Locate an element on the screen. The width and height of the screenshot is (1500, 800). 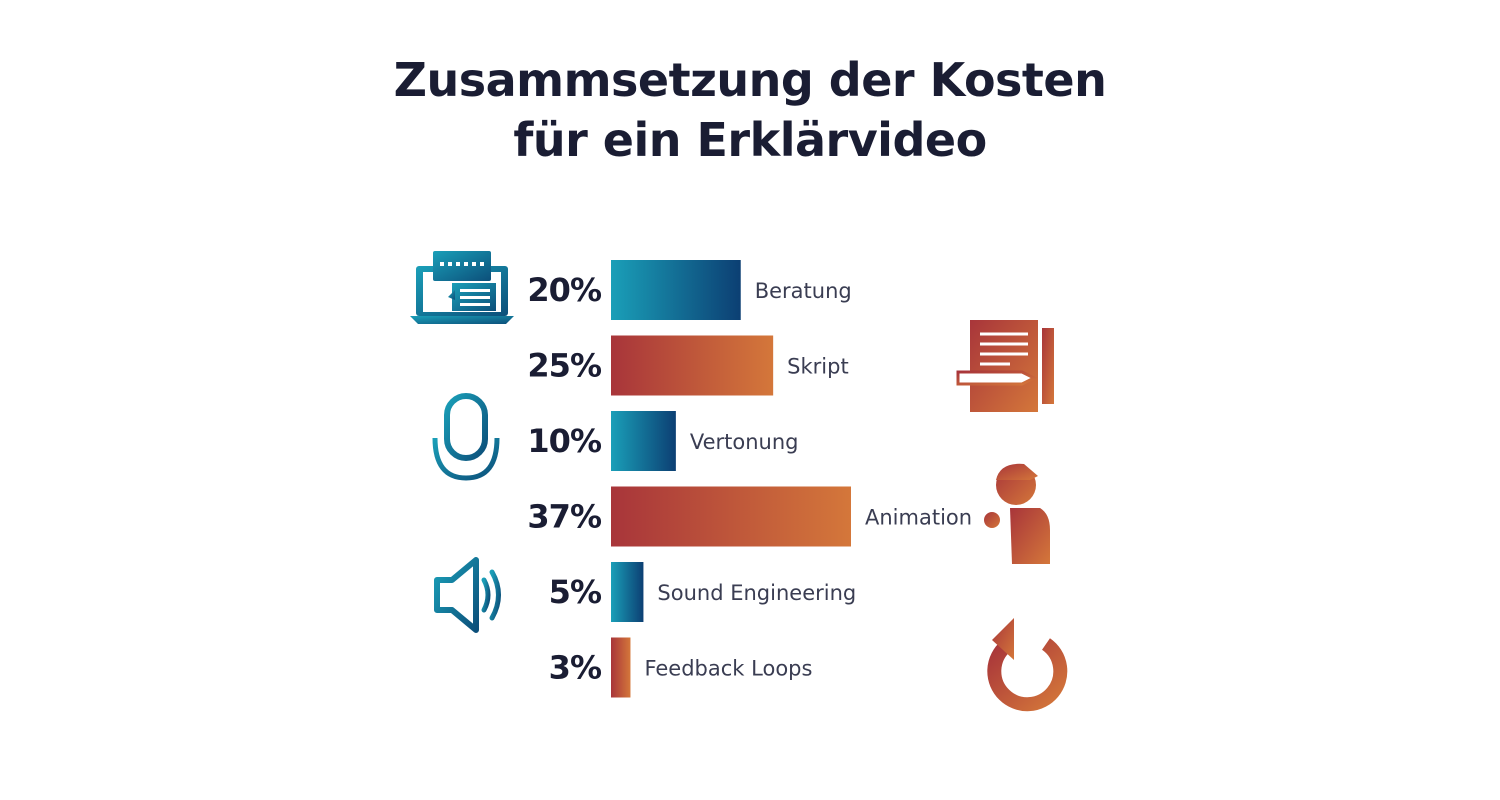
value-label: 3% is located at coordinates (575, 668).